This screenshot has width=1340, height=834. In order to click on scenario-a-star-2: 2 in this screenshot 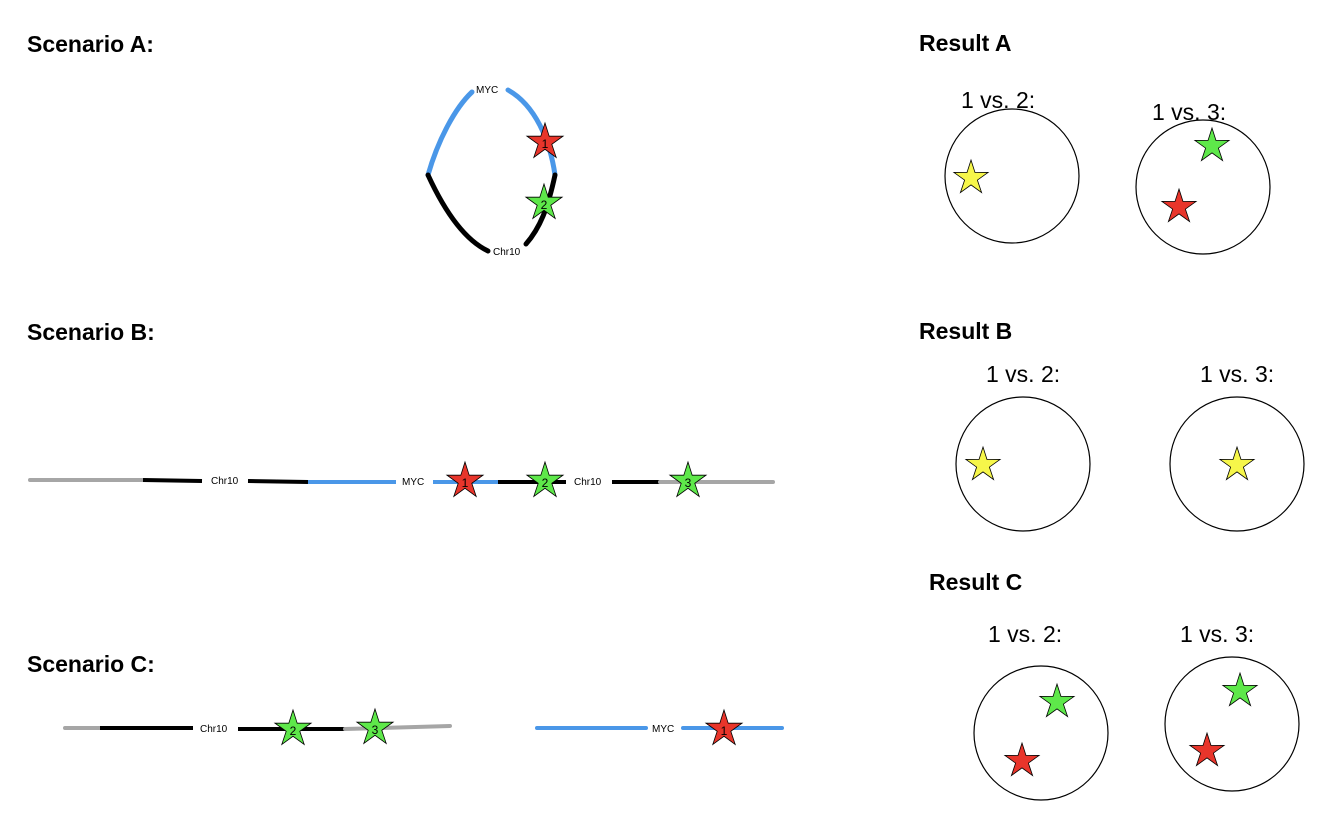, I will do `click(544, 201)`.